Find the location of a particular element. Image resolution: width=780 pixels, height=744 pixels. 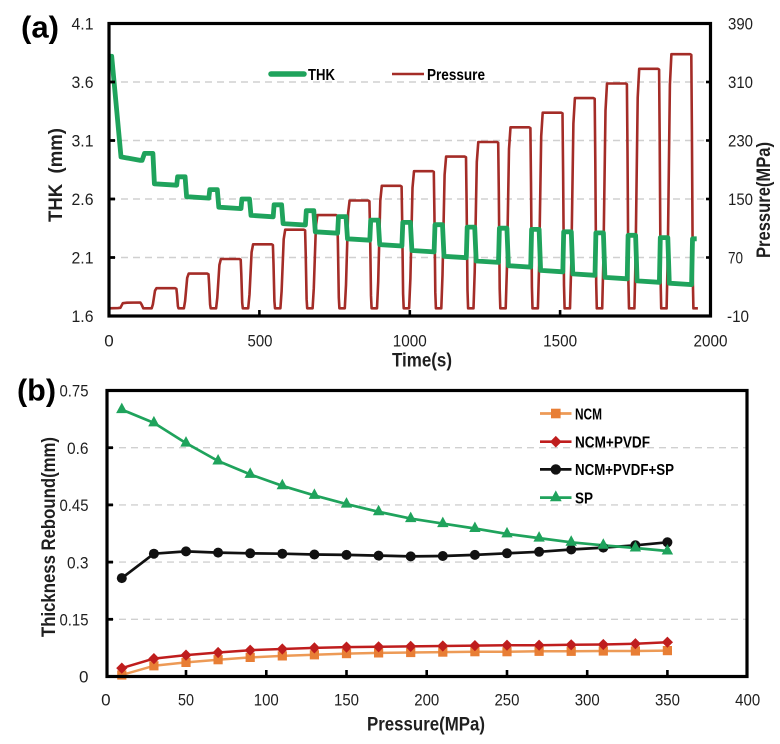

svg-text: 2000 is located at coordinates (711, 341).